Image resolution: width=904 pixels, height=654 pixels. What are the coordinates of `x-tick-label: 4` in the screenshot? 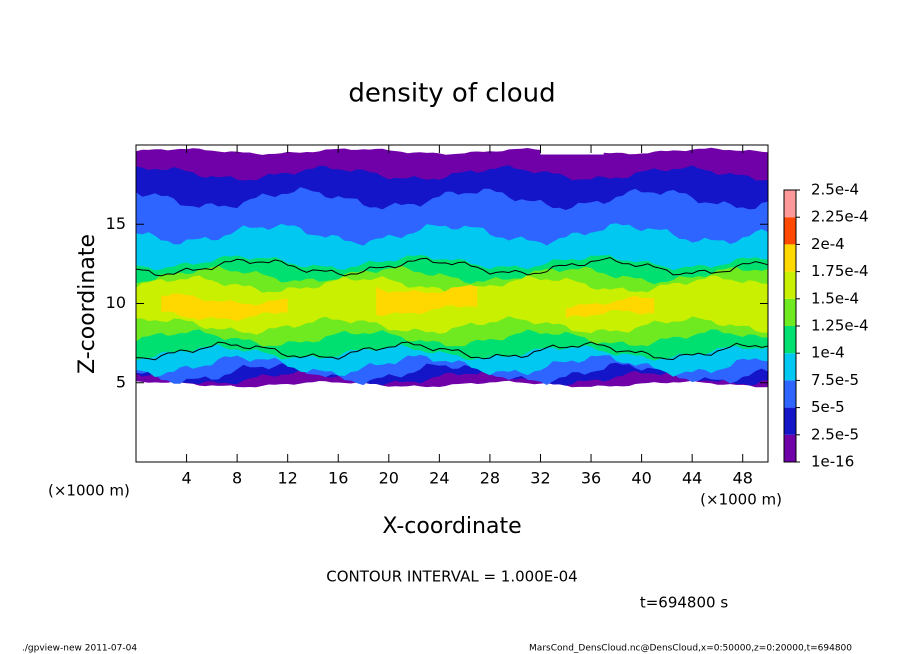 It's located at (186, 478).